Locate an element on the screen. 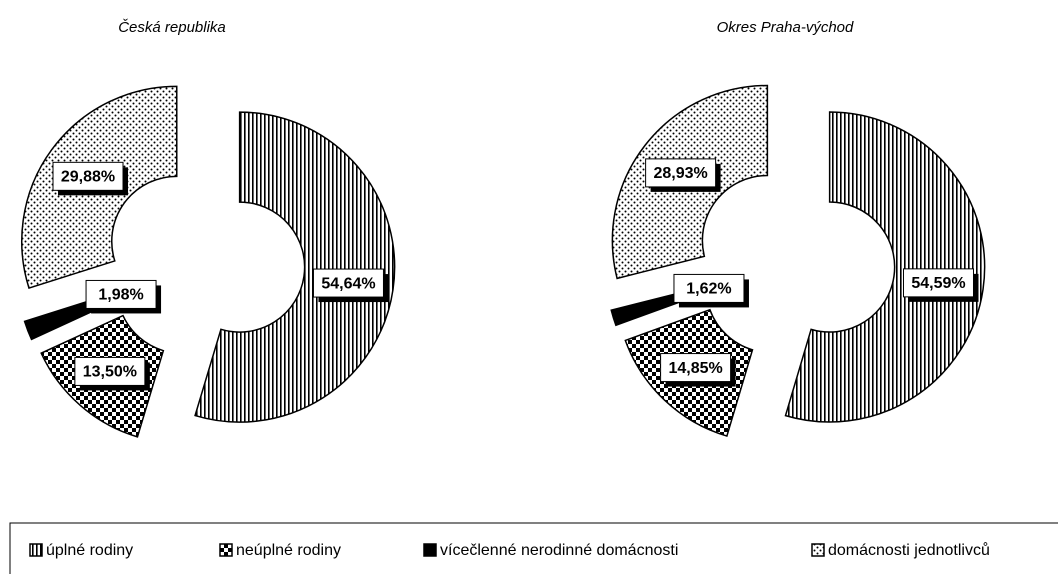 Image resolution: width=1058 pixels, height=574 pixels. data-label: 28,93% is located at coordinates (680, 173).